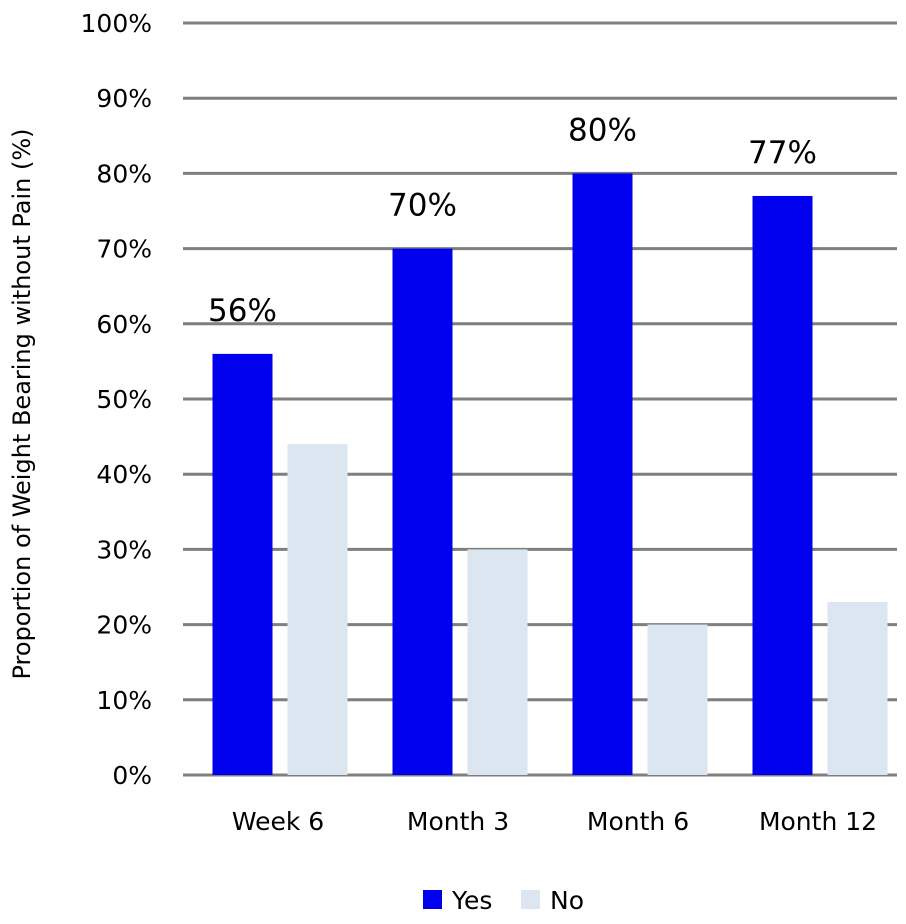 The image size is (906, 924). What do you see at coordinates (124, 173) in the screenshot?
I see `y-tick-label: 80%` at bounding box center [124, 173].